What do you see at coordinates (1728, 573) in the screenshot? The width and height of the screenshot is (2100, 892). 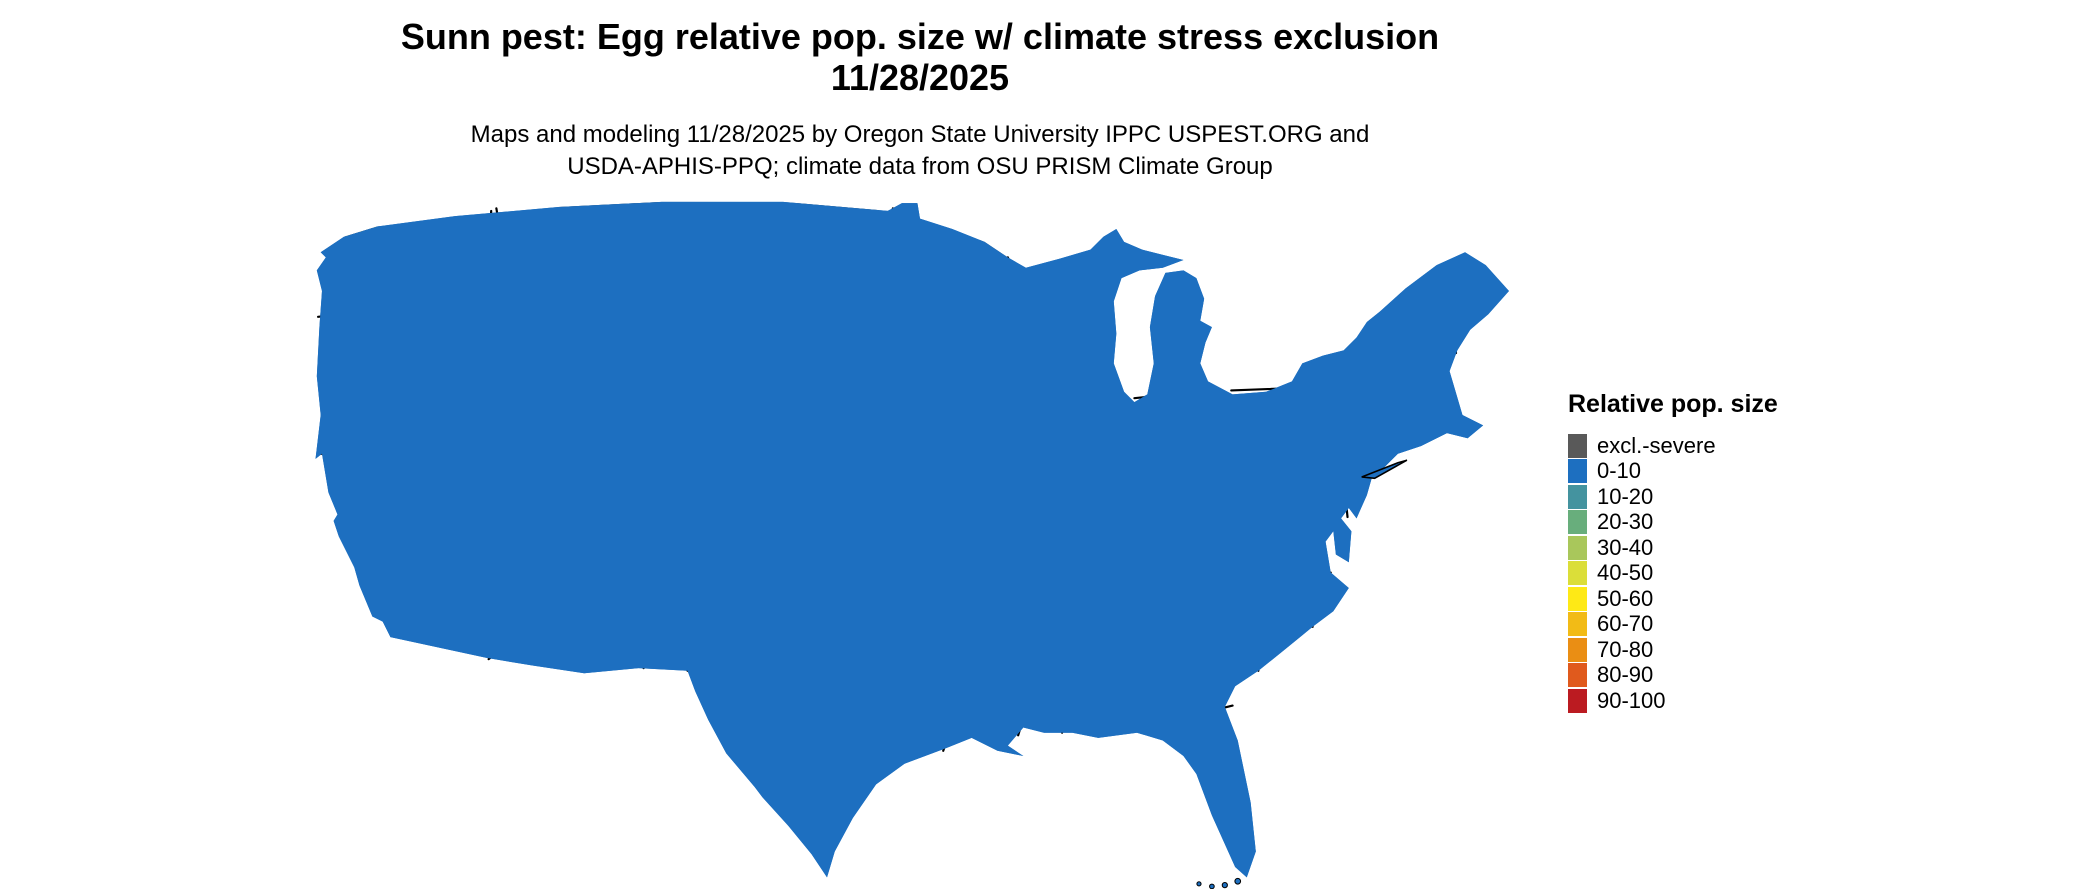 I see `legend-item-40-50: 40-50` at bounding box center [1728, 573].